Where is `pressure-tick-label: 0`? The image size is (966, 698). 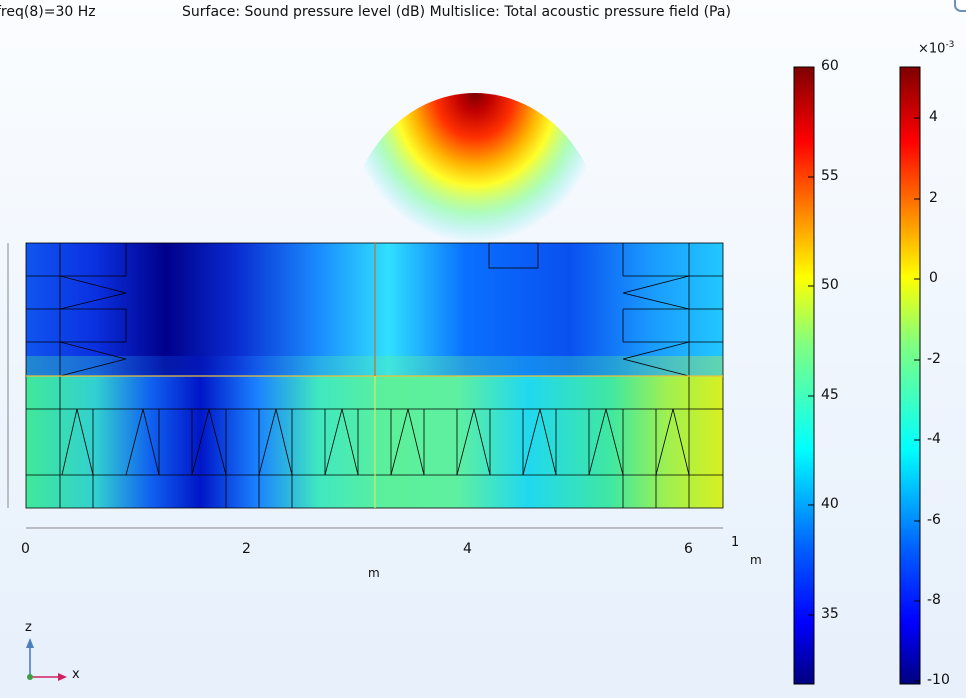 pressure-tick-label: 0 is located at coordinates (933, 278).